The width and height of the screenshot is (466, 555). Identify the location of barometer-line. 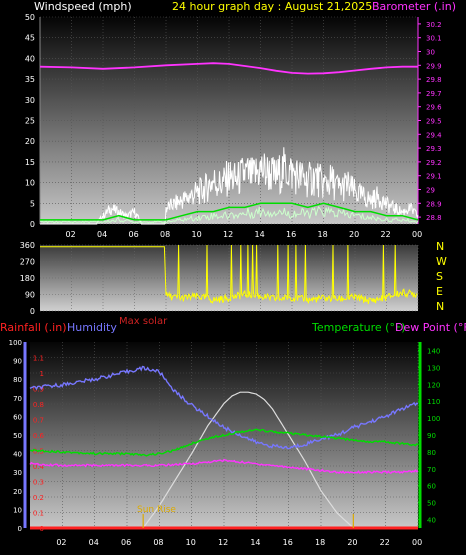
(228, 68).